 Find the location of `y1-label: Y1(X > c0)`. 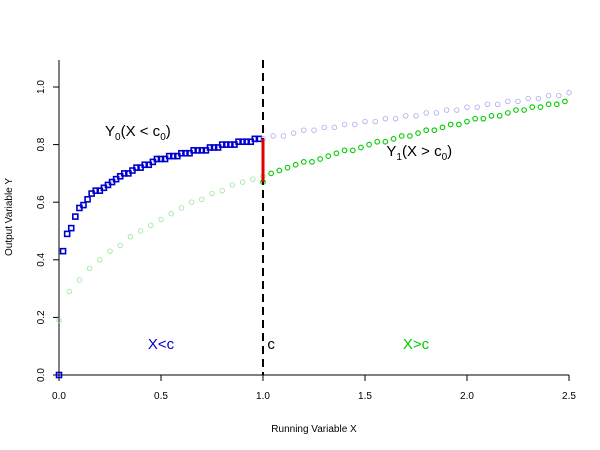

y1-label: Y1(X > c0) is located at coordinates (419, 153).